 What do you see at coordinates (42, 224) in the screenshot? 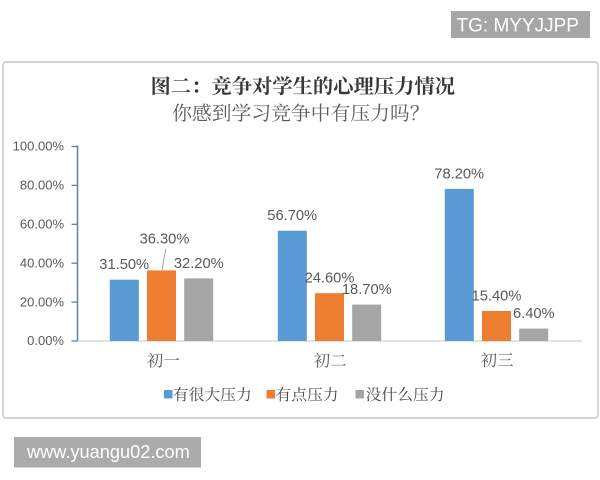
I see `svg-text: 60.00%` at bounding box center [42, 224].